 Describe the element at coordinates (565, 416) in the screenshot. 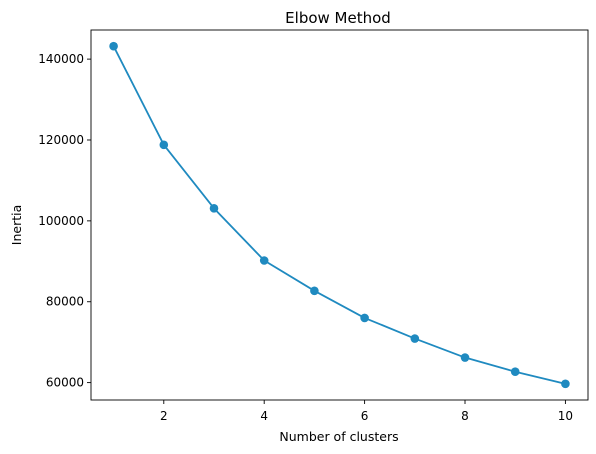

I see `x-tick-label: 10` at that location.